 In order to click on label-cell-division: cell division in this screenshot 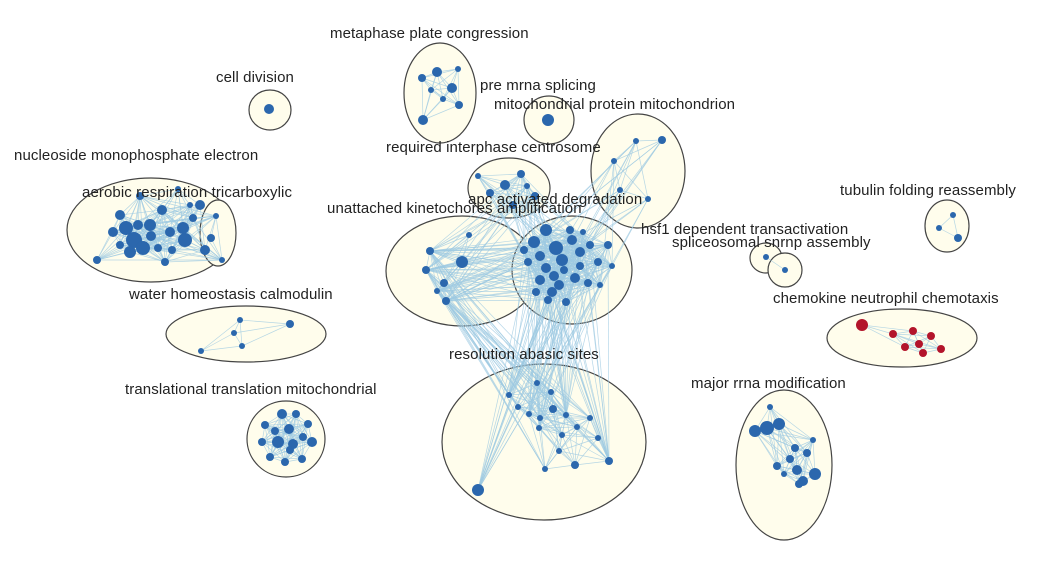, I will do `click(255, 77)`.